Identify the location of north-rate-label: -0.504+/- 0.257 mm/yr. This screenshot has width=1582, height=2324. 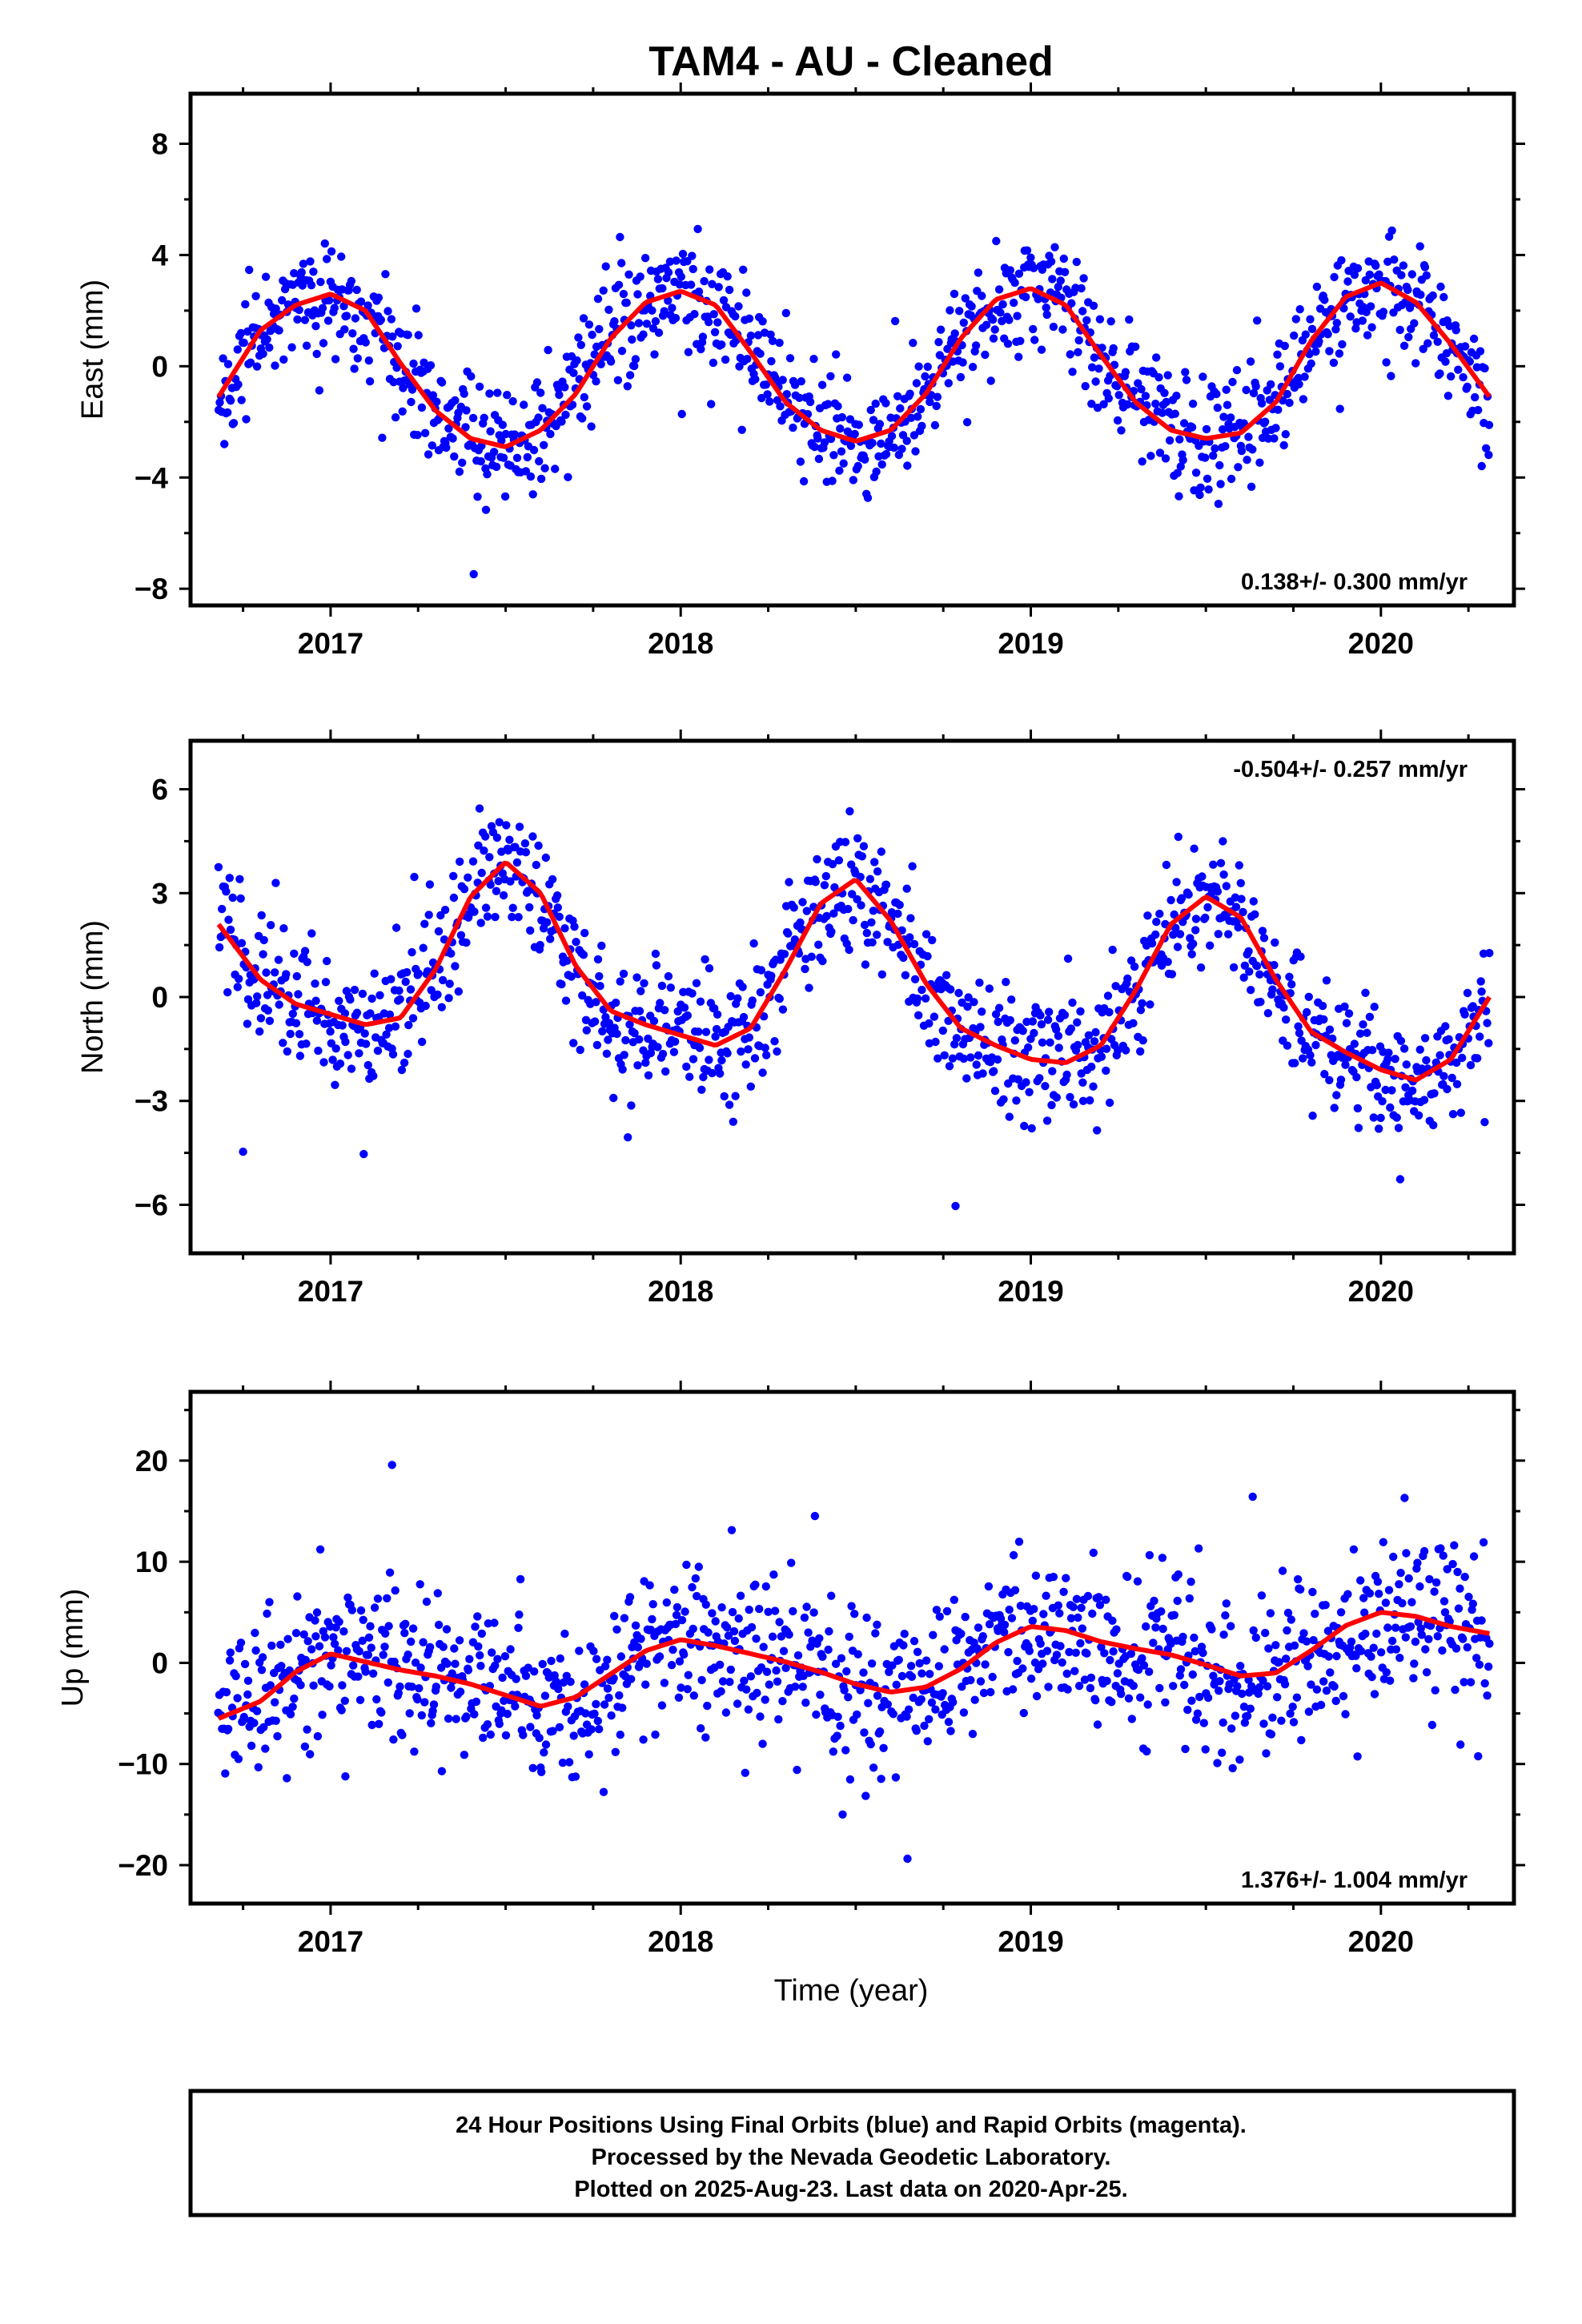
(1351, 769).